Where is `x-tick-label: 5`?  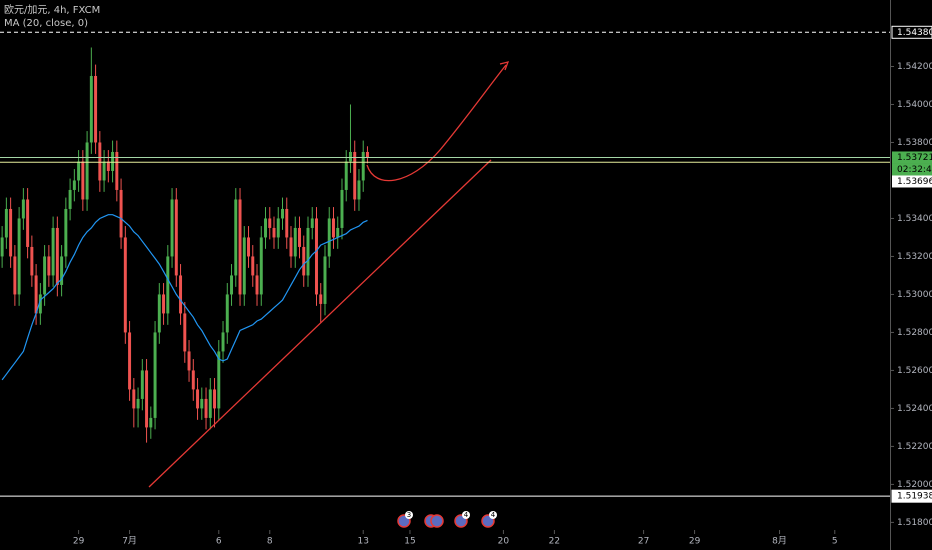 x-tick-label: 5 is located at coordinates (835, 542).